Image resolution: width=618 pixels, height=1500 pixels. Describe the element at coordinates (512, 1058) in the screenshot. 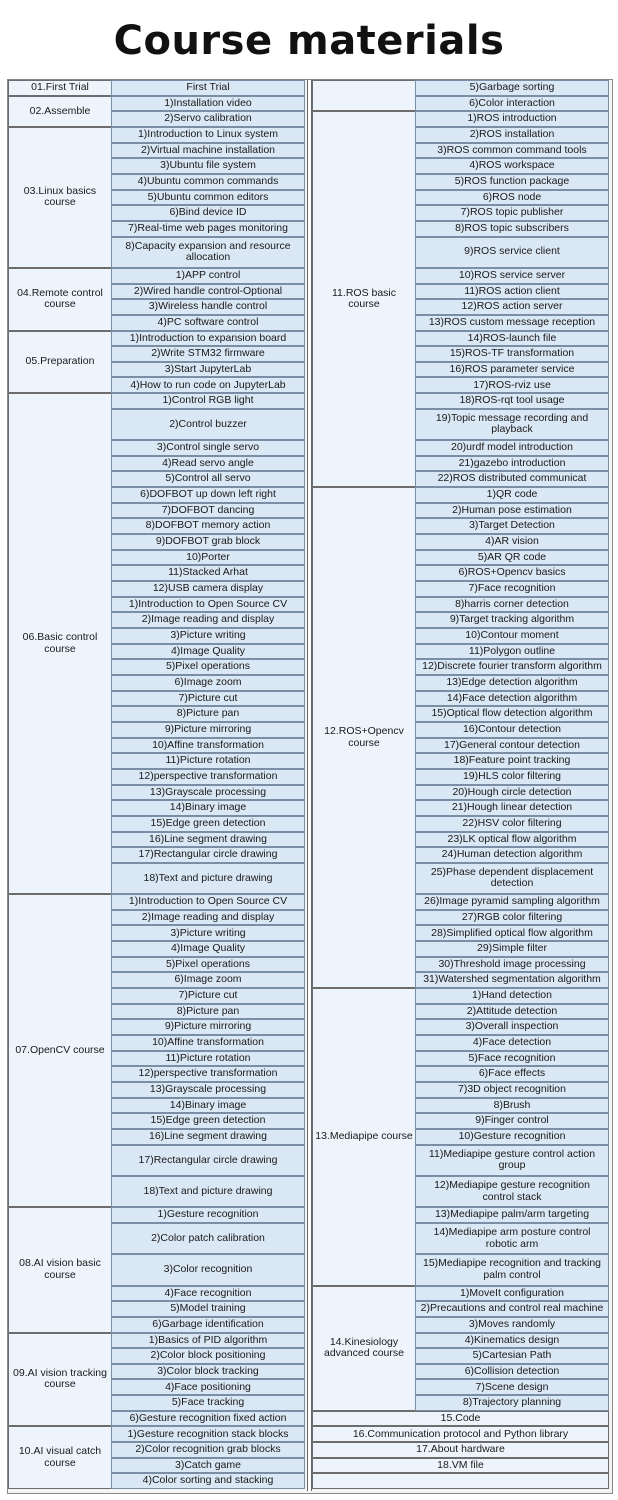

I see `course-item: 5)Face recognition` at that location.